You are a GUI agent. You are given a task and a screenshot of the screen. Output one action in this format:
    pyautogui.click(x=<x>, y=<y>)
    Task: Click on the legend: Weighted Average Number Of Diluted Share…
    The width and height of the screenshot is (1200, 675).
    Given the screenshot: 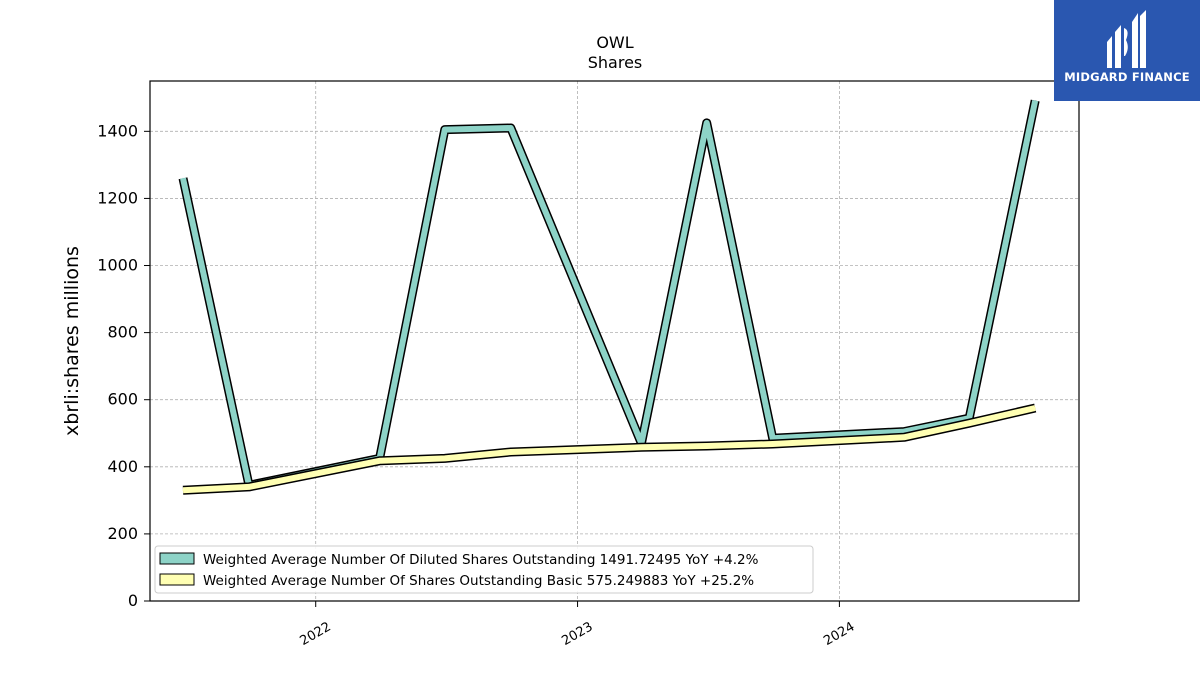 What is the action you would take?
    pyautogui.click(x=484, y=569)
    